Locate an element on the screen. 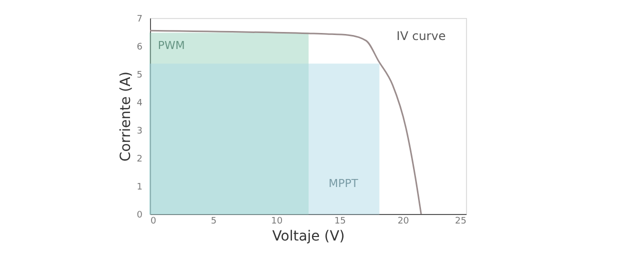 The width and height of the screenshot is (640, 268). y-tick-label: 7 is located at coordinates (139, 19).